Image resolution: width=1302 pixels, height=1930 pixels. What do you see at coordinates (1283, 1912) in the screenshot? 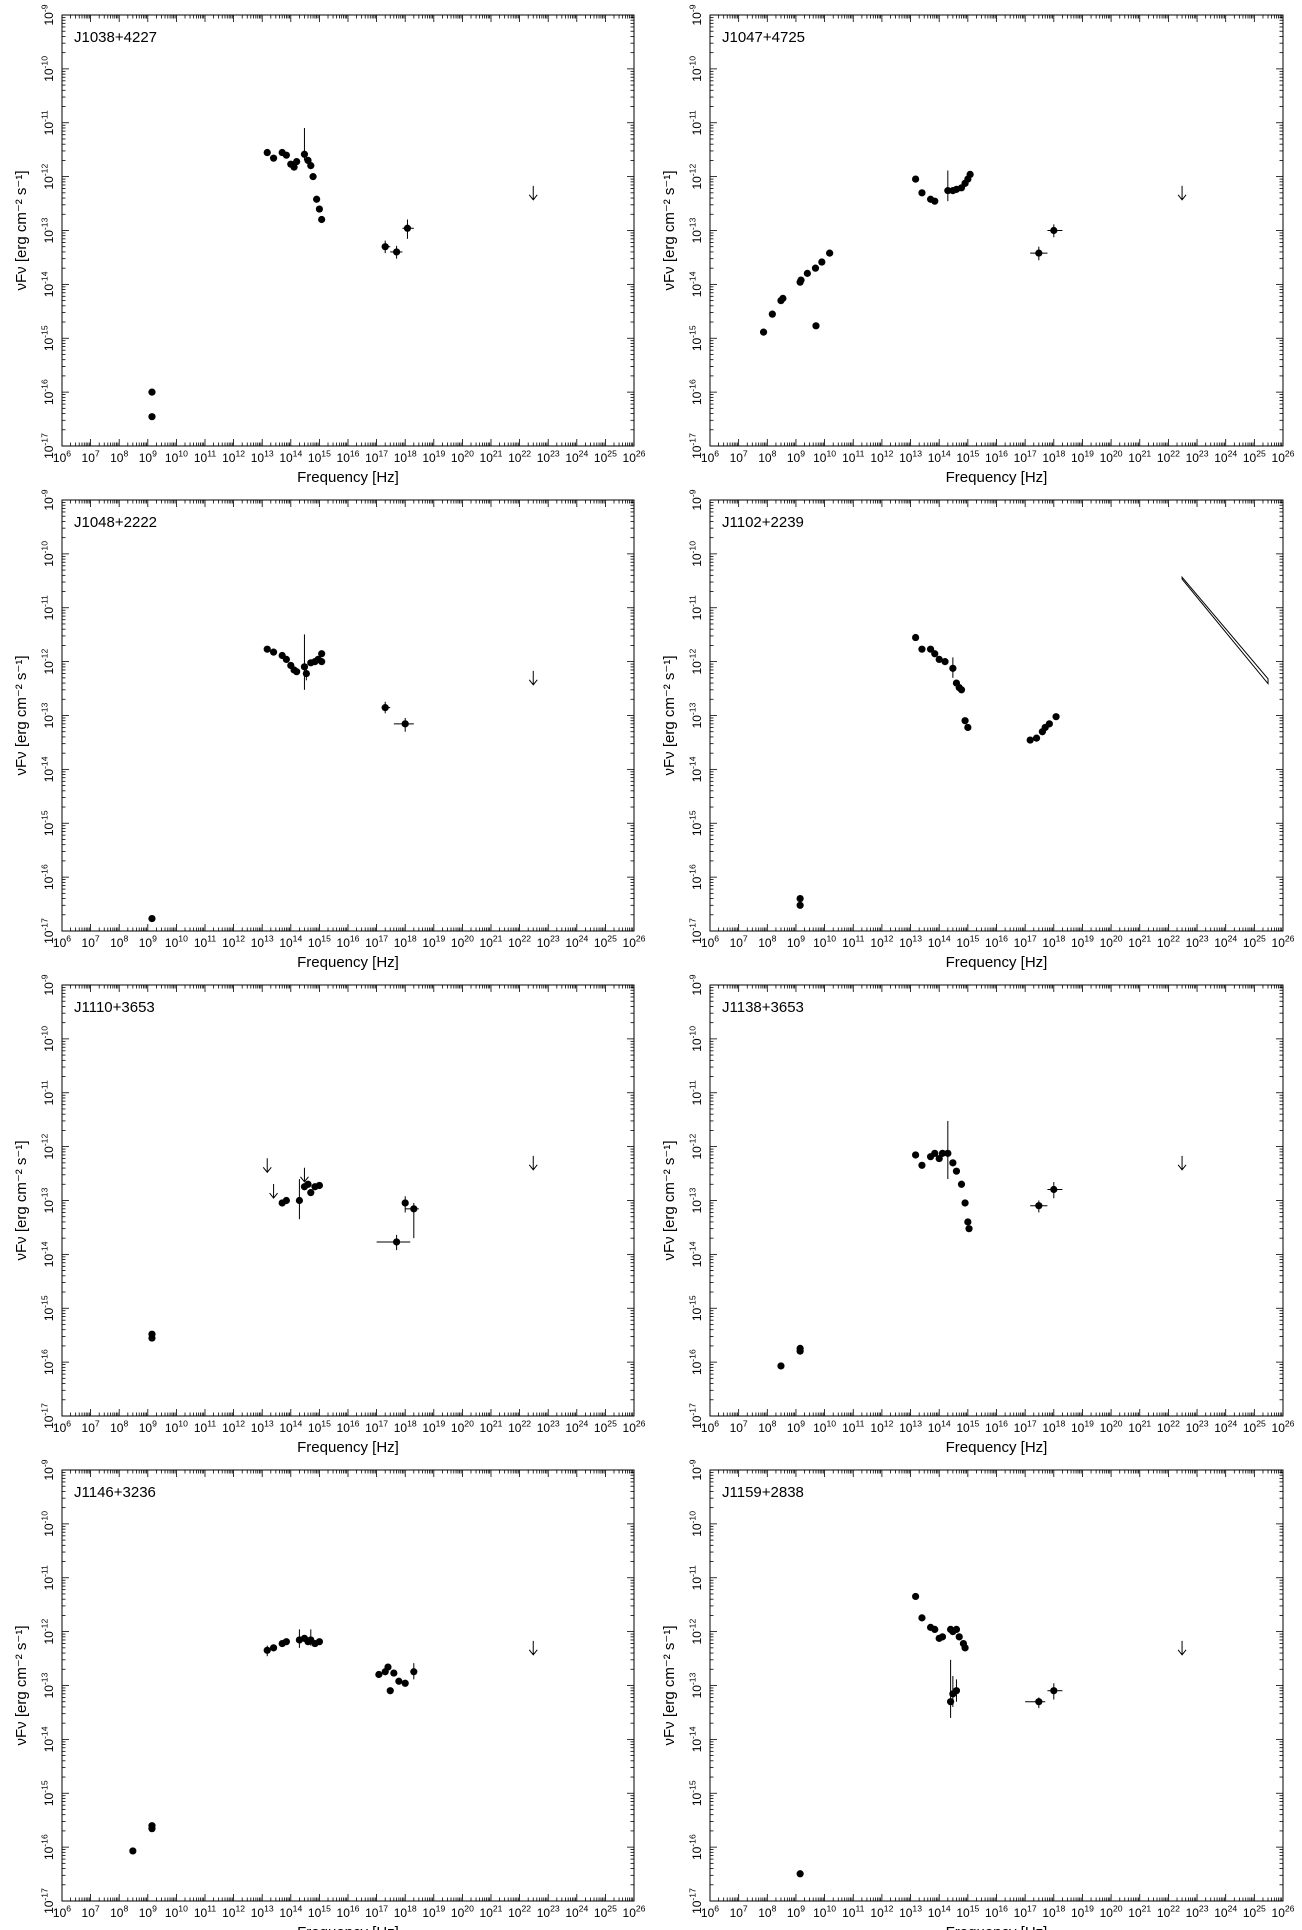
I see `x-tick-label: 10²⁶` at bounding box center [1283, 1912].